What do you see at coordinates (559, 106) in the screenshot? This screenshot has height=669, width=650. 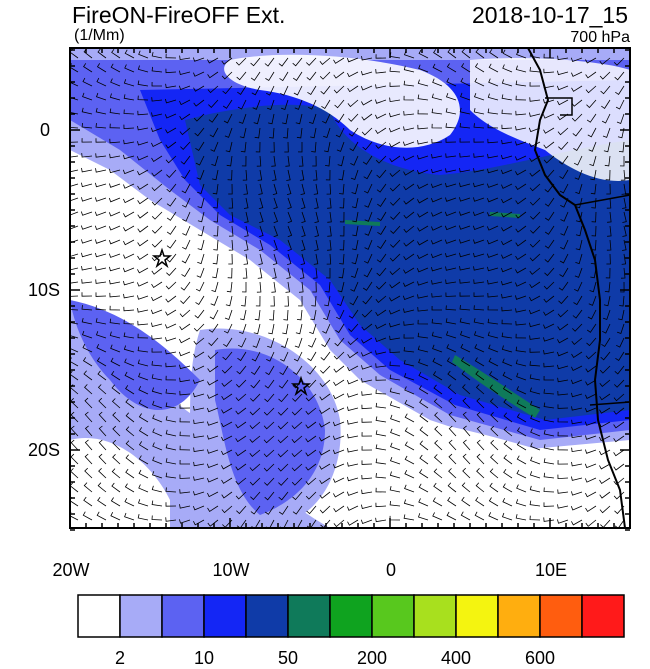 I see `country-border` at bounding box center [559, 106].